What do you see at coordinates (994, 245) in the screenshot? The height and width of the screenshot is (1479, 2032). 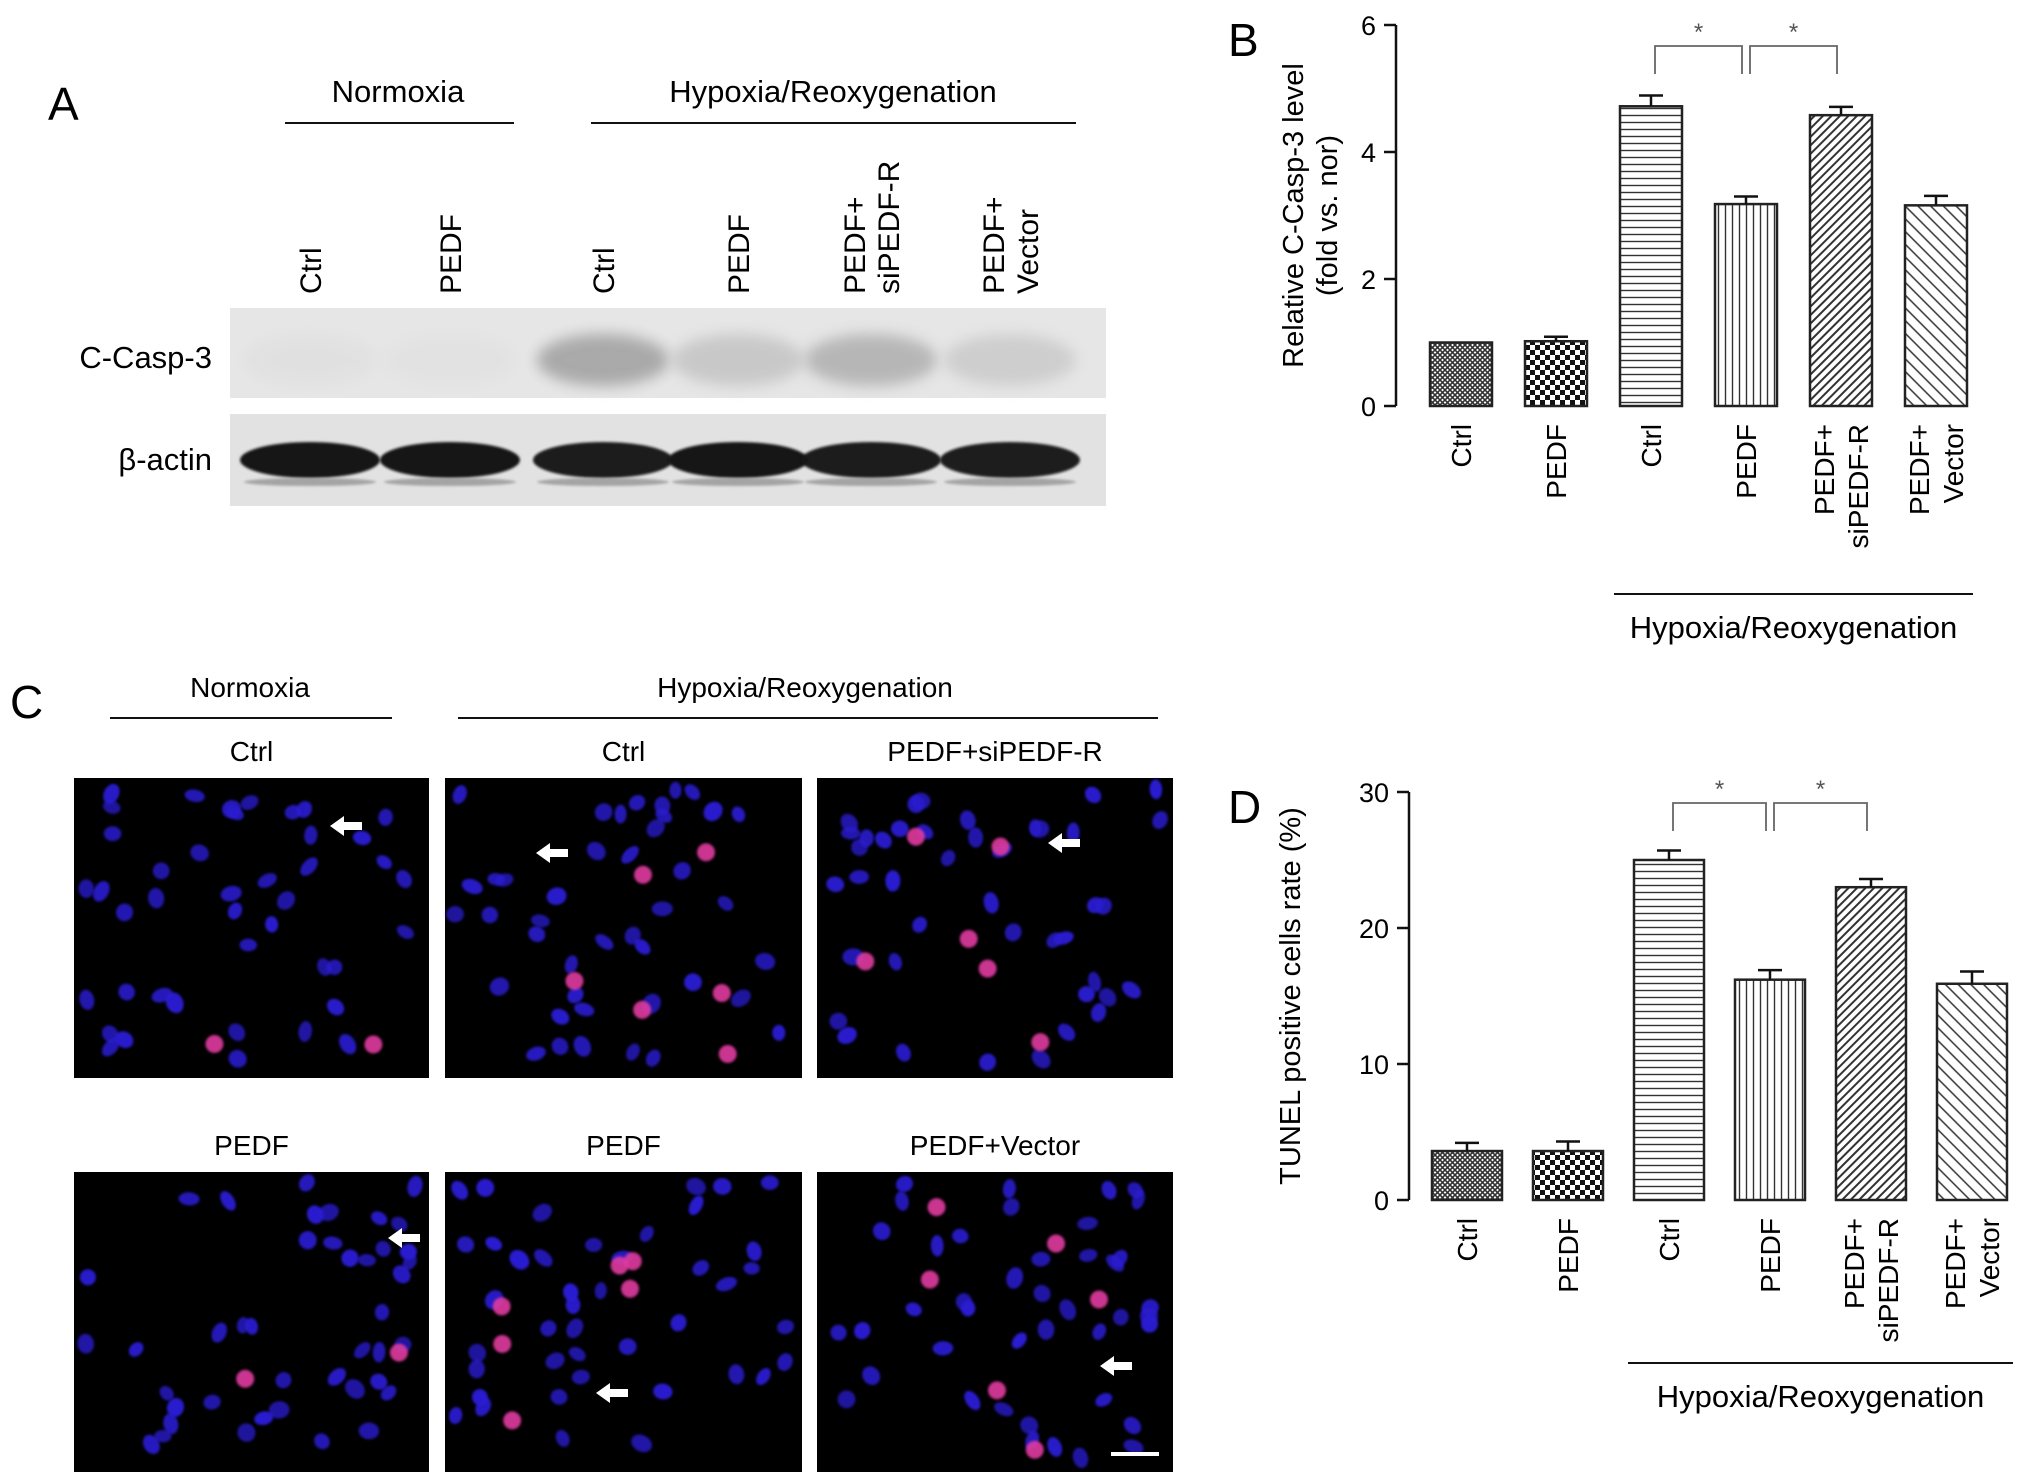 I see `blot-lane-label: PEDF+` at bounding box center [994, 245].